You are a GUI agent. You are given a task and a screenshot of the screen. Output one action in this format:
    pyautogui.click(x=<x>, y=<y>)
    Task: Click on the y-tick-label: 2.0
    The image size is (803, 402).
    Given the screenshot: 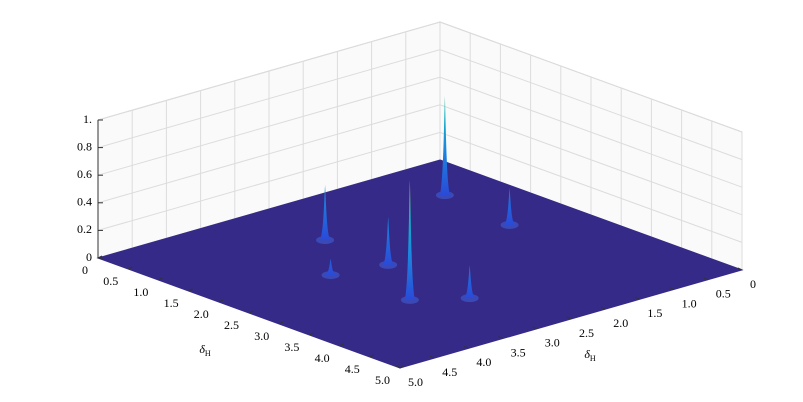 What is the action you would take?
    pyautogui.click(x=620, y=323)
    